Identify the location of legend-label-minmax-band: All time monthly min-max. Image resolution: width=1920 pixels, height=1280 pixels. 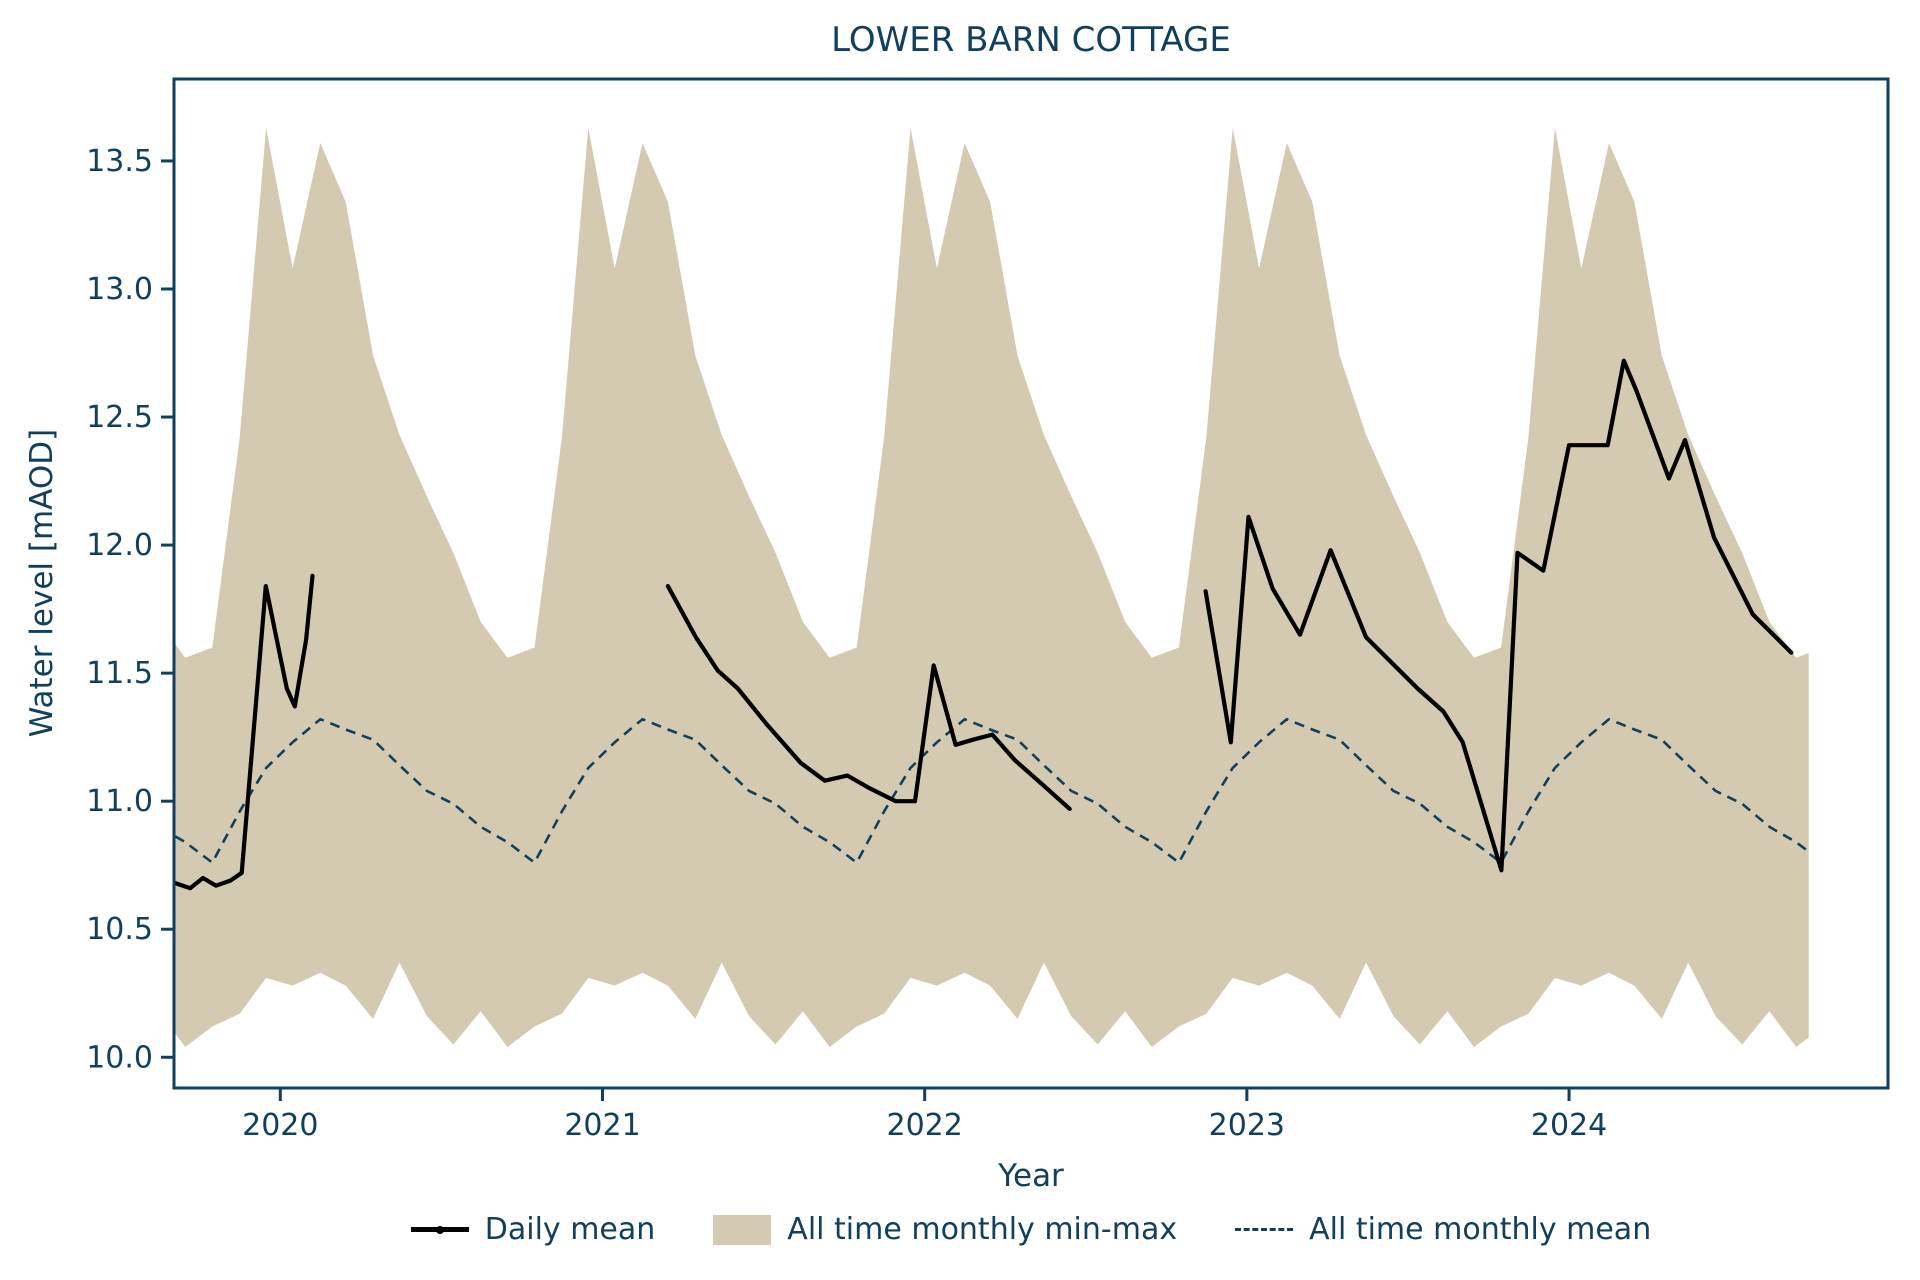
(982, 1229).